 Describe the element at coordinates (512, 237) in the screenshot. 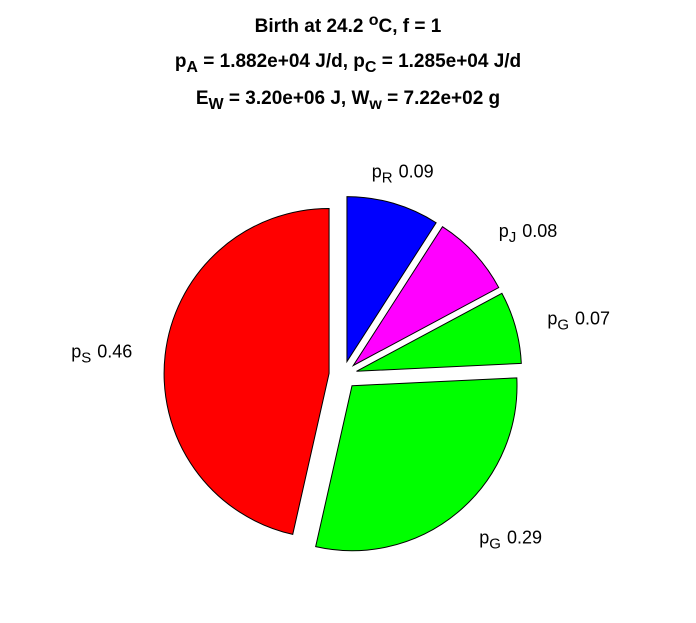

I see `text-piece: J` at that location.